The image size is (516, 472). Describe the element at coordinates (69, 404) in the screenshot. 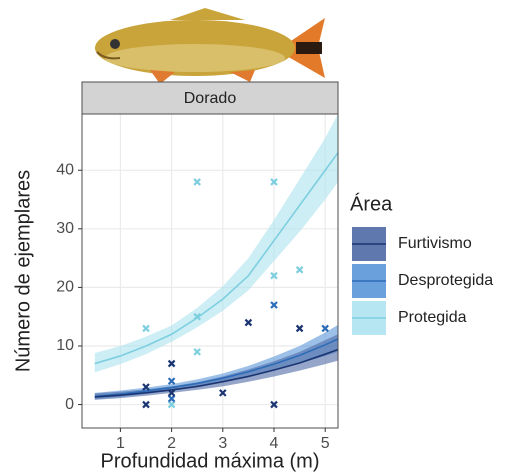

I see `y-tick-label: 0` at that location.